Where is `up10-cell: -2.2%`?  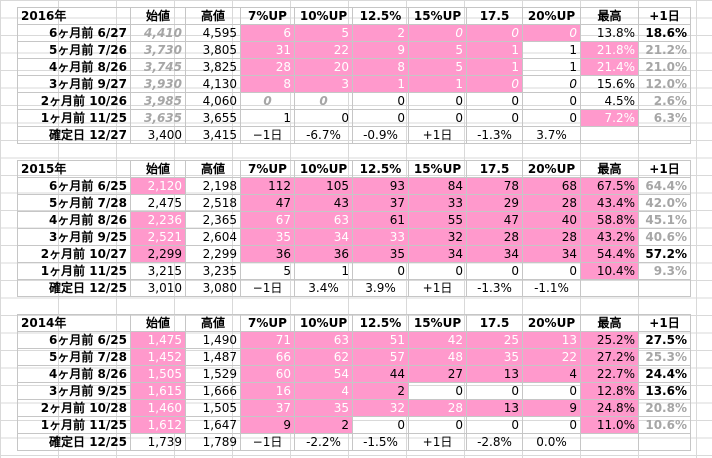 up10-cell: -2.2% is located at coordinates (323, 442).